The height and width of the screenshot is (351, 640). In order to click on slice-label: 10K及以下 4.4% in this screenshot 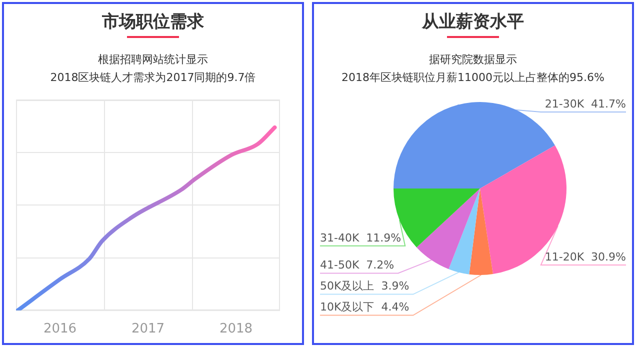, I will do `click(365, 307)`.